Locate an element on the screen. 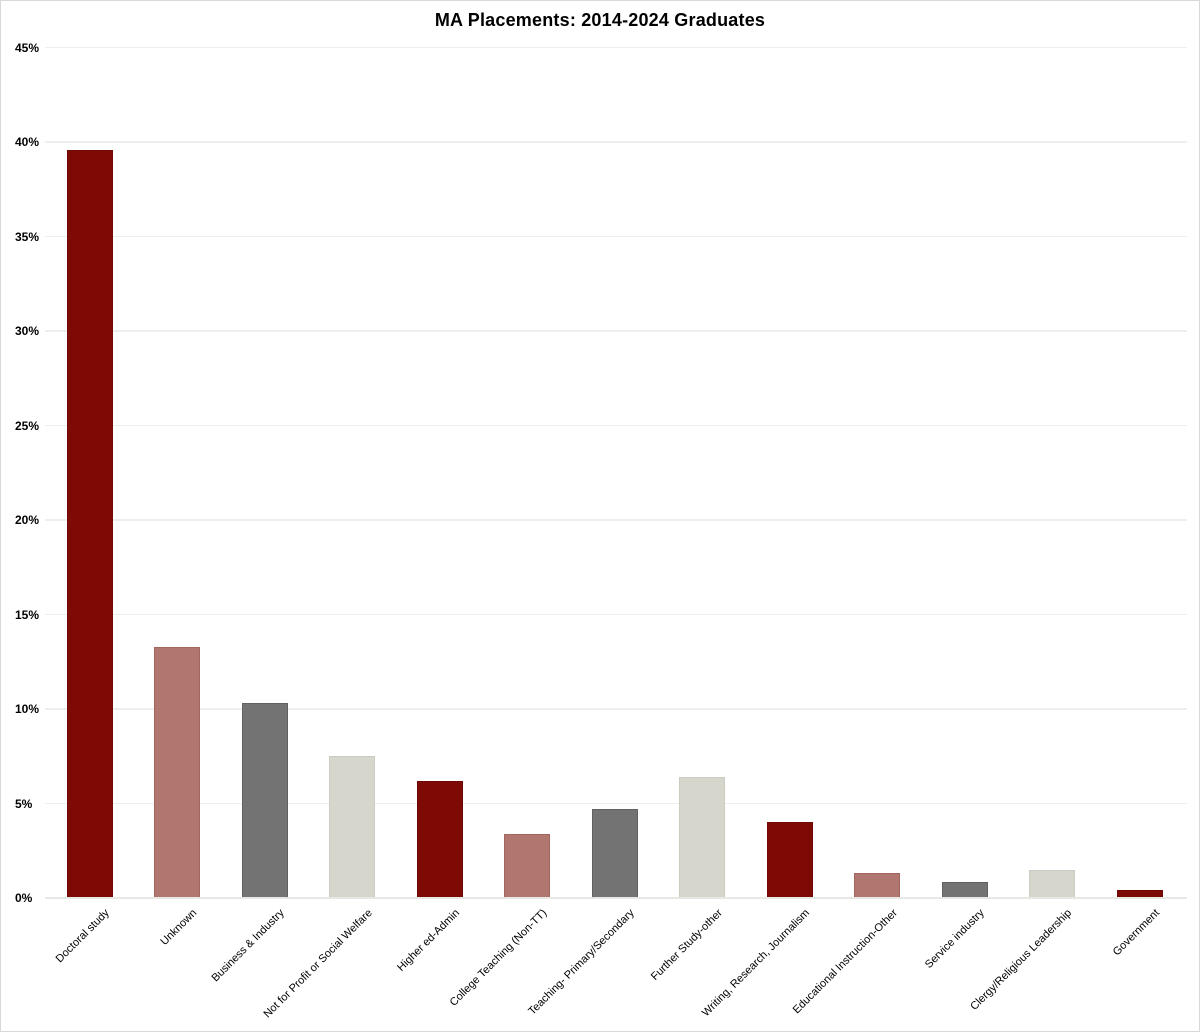  y-axis-tick-label: 10% is located at coordinates (27, 709).